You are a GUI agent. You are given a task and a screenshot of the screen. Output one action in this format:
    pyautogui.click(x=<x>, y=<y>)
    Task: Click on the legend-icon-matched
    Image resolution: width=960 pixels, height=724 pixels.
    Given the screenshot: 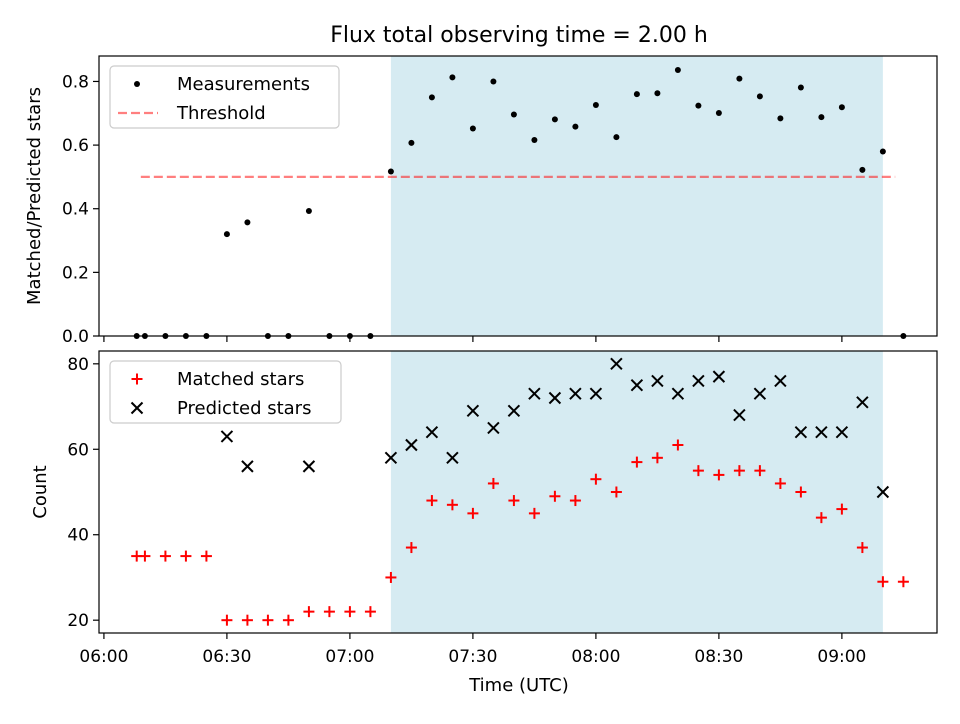 What is the action you would take?
    pyautogui.click(x=137, y=379)
    